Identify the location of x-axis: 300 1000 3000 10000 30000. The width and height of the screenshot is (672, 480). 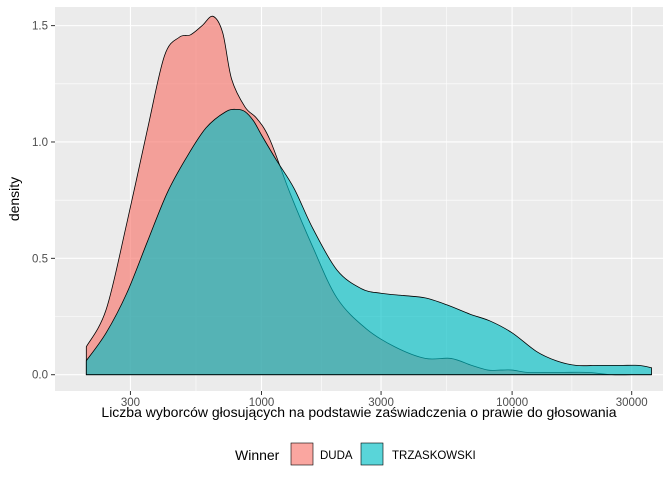
(384, 400).